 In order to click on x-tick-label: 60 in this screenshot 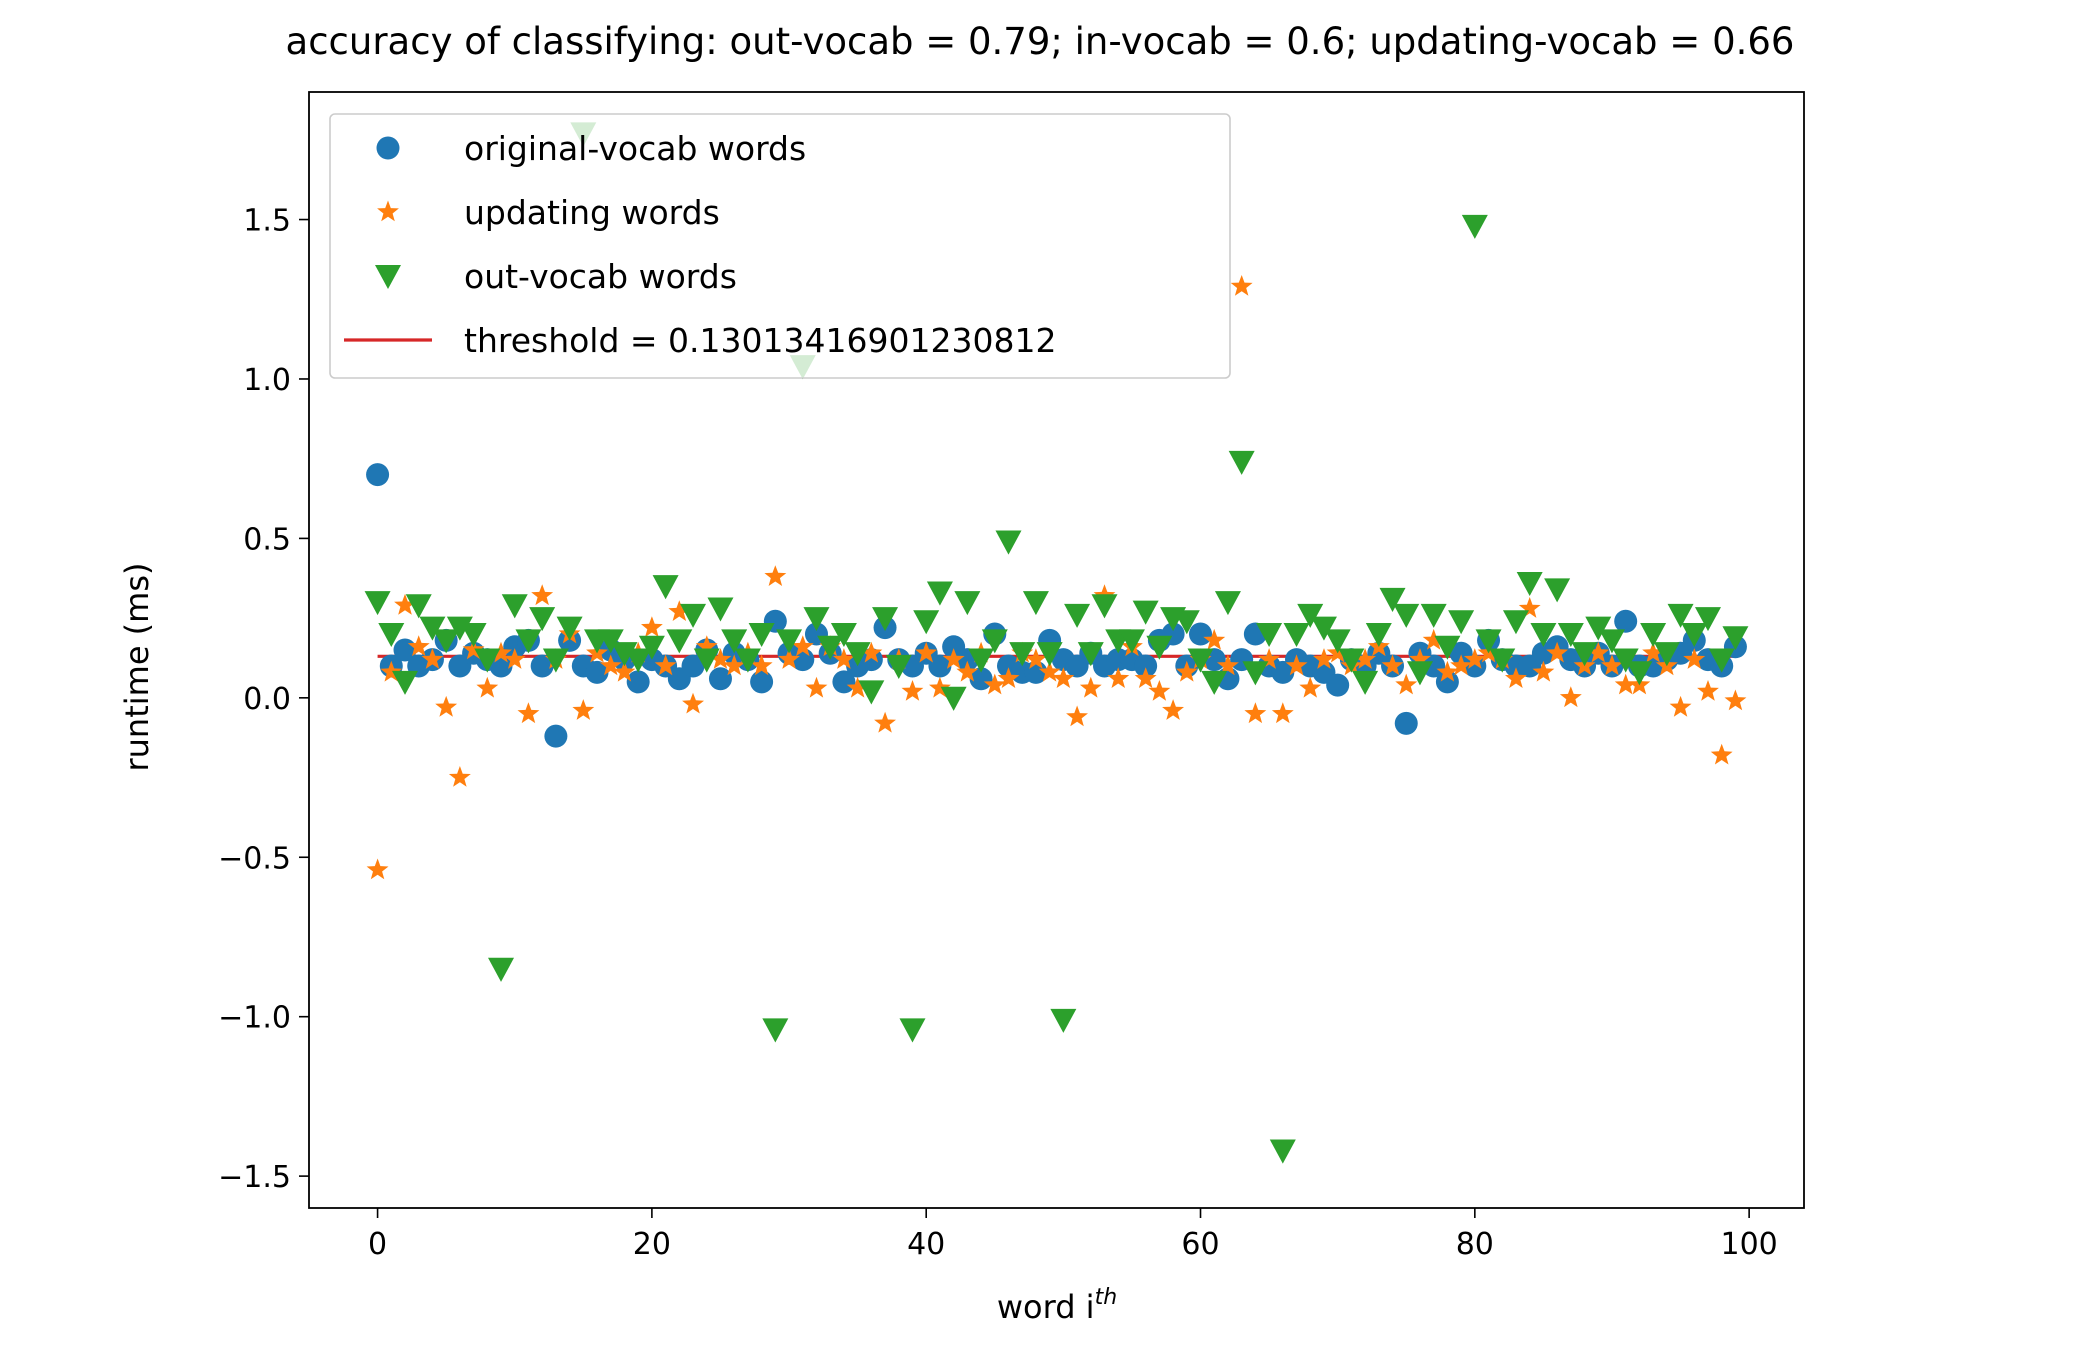, I will do `click(1200, 1244)`.